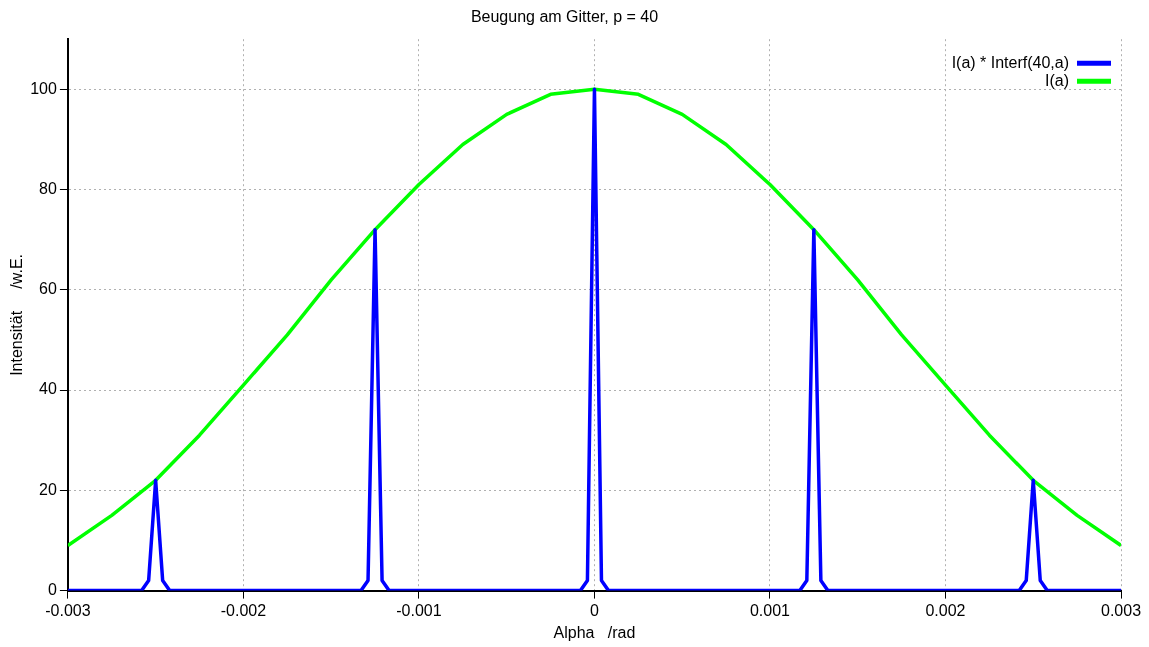  What do you see at coordinates (48, 289) in the screenshot?
I see `y-tick-label: 60` at bounding box center [48, 289].